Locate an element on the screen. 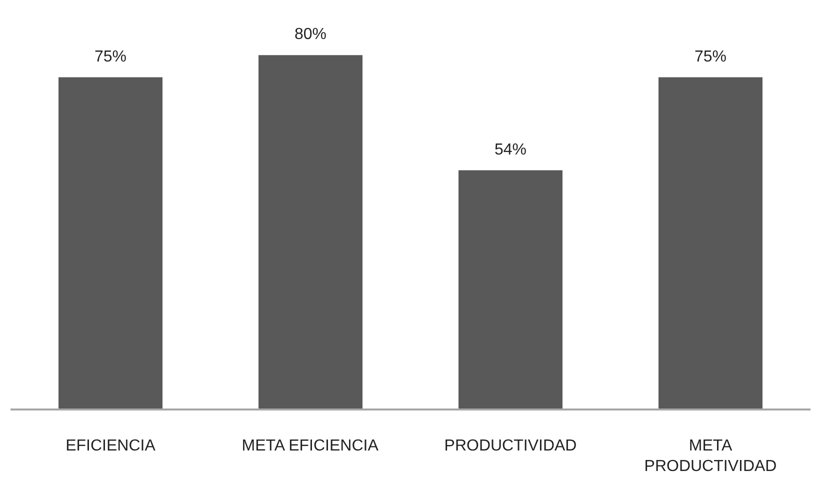  x-tick-label: EFICIENCIA is located at coordinates (111, 446).